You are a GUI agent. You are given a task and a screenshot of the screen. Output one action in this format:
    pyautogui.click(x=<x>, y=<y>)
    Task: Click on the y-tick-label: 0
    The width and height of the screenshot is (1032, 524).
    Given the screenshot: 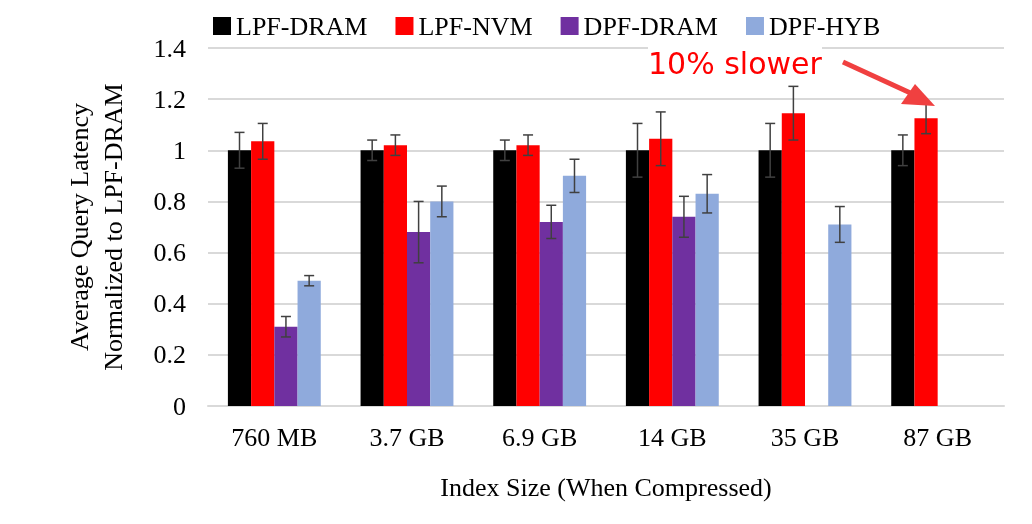 What is the action you would take?
    pyautogui.click(x=179, y=406)
    